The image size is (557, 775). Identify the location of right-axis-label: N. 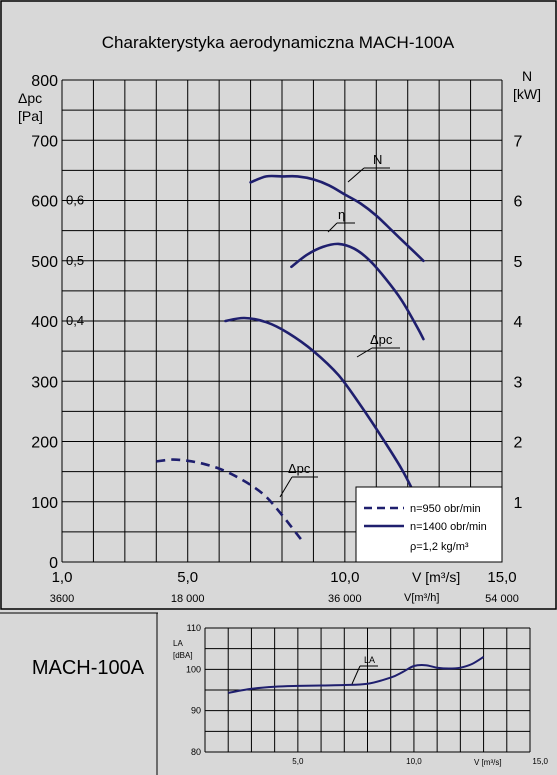
(527, 76).